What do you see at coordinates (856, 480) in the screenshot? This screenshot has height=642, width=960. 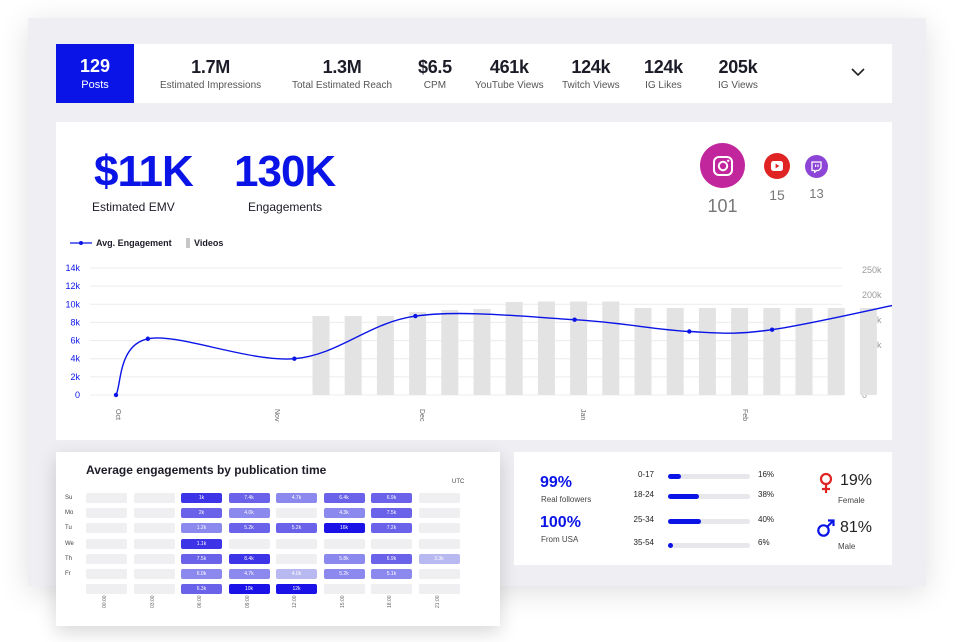 I see `female-pct: 19%` at bounding box center [856, 480].